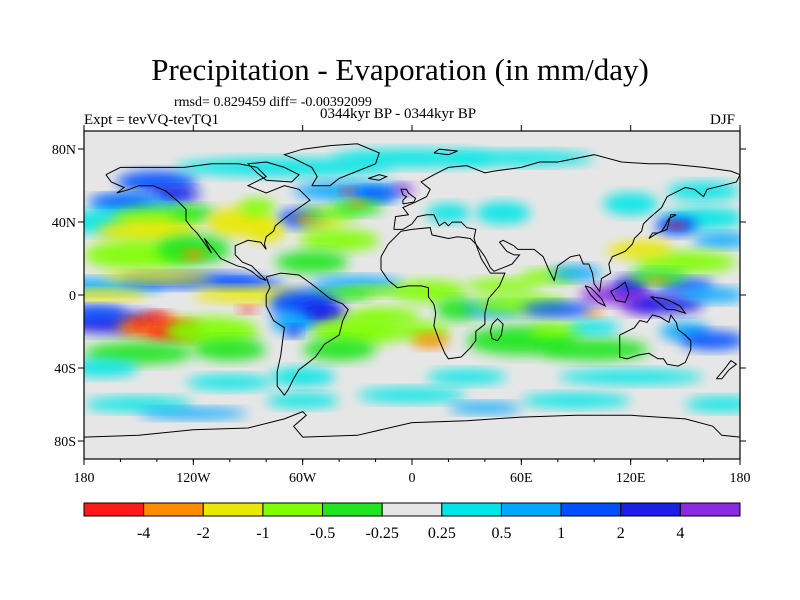 Image resolution: width=800 pixels, height=600 pixels. I want to click on colorbar-label: 4, so click(680, 533).